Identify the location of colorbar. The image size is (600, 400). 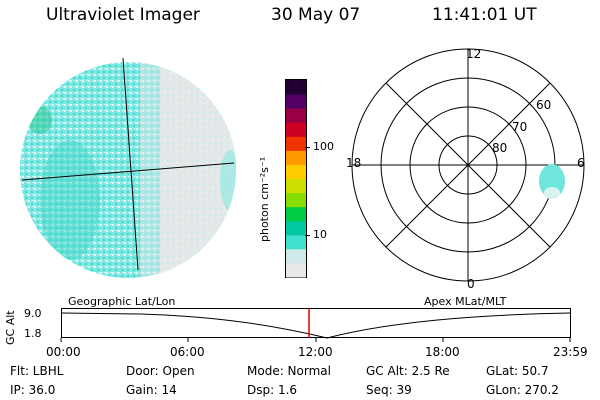
(296, 178).